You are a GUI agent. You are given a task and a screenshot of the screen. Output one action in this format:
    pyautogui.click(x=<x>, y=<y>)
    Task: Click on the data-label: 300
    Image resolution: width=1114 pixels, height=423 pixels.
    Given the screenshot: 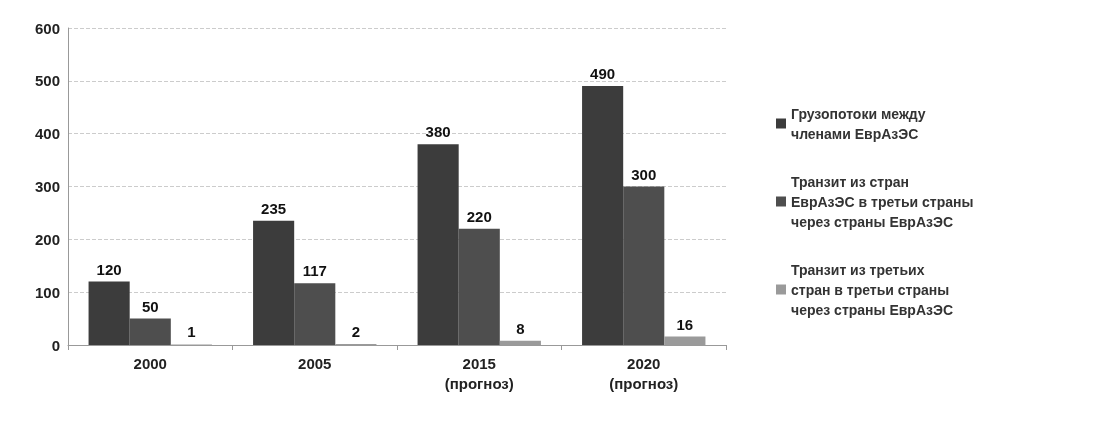 What is the action you would take?
    pyautogui.click(x=644, y=174)
    